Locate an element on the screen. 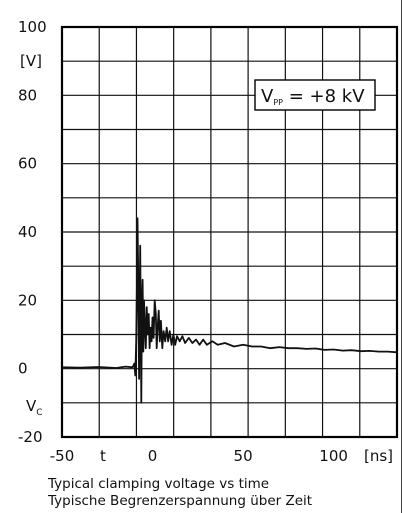  annotation-text: VPP = +8 kV is located at coordinates (313, 96).